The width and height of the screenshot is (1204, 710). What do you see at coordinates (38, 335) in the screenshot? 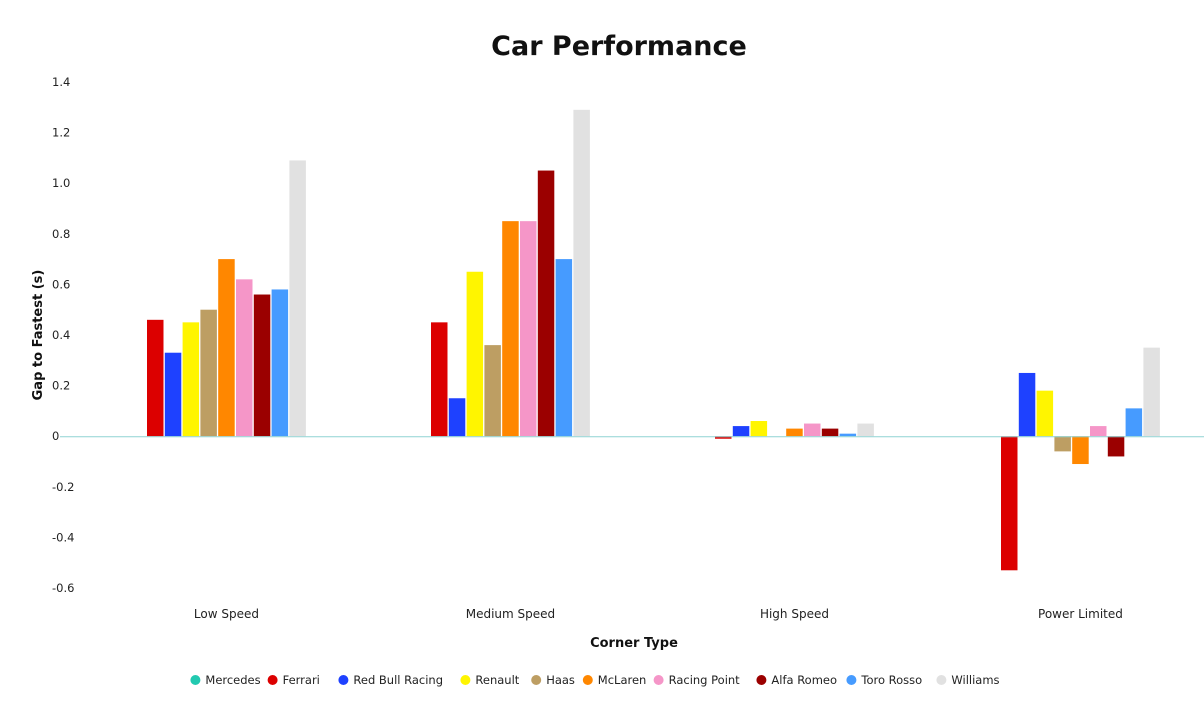
I see `y-axis-title: Gap to Fastest (s)` at bounding box center [38, 335].